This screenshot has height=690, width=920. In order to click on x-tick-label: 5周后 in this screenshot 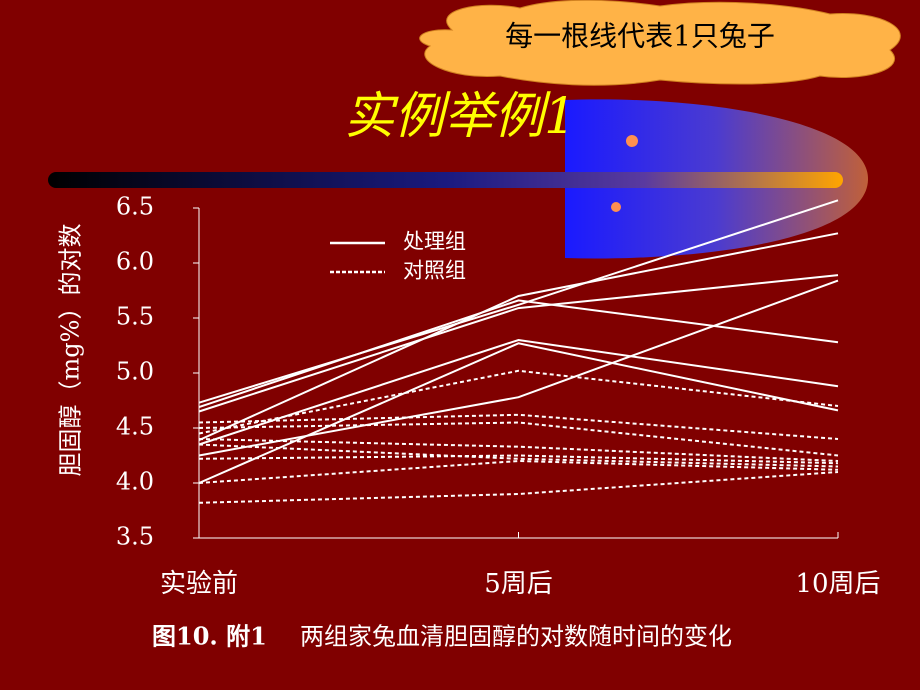, I will do `click(518, 584)`.